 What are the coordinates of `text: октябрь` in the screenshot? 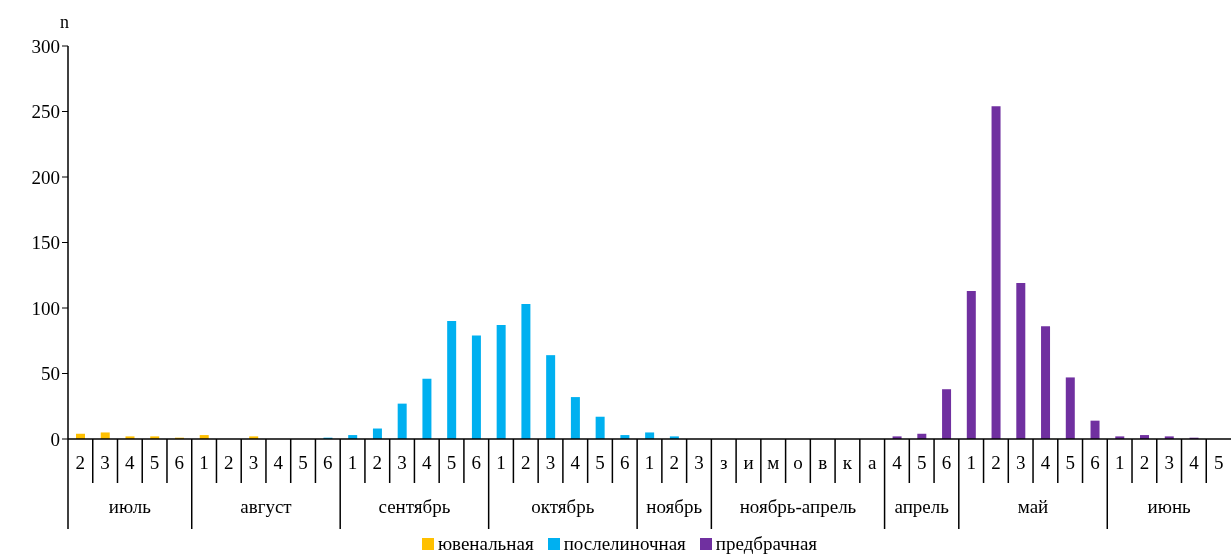 It's located at (563, 506).